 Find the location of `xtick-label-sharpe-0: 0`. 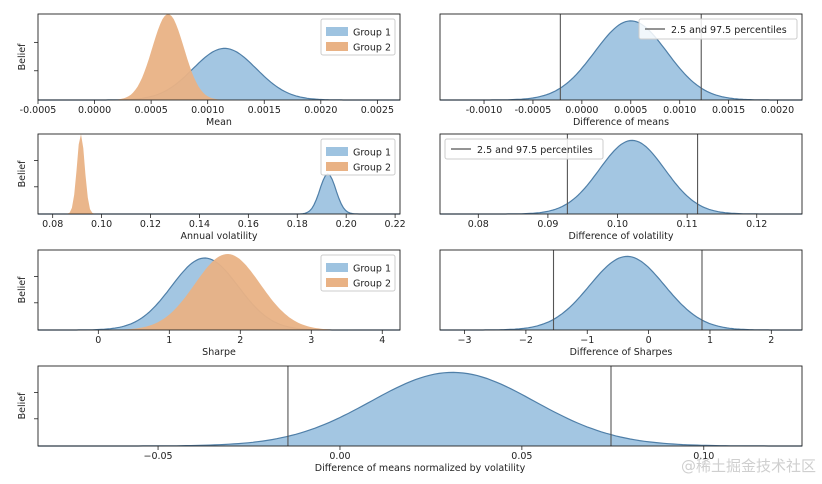

xtick-label-sharpe-0: 0 is located at coordinates (98, 340).